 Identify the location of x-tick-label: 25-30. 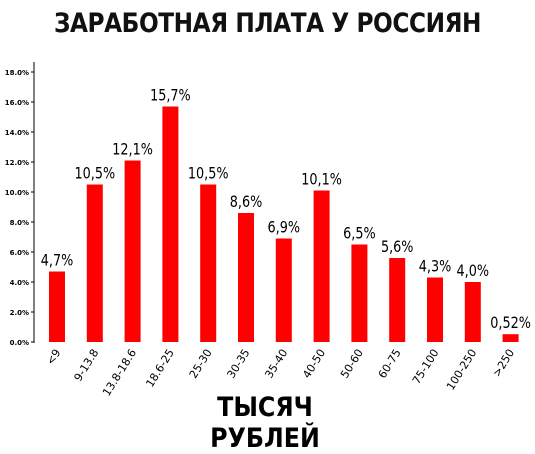
(201, 364).